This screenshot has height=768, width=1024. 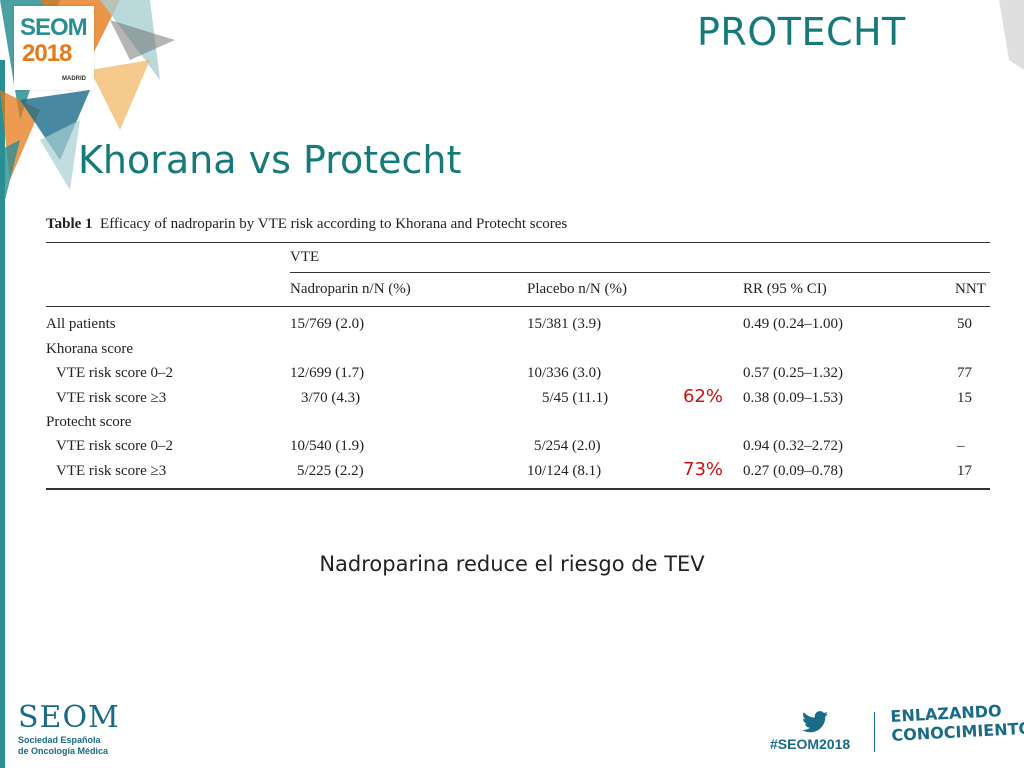 I want to click on row-section-label: Protecht score, so click(x=89, y=422).